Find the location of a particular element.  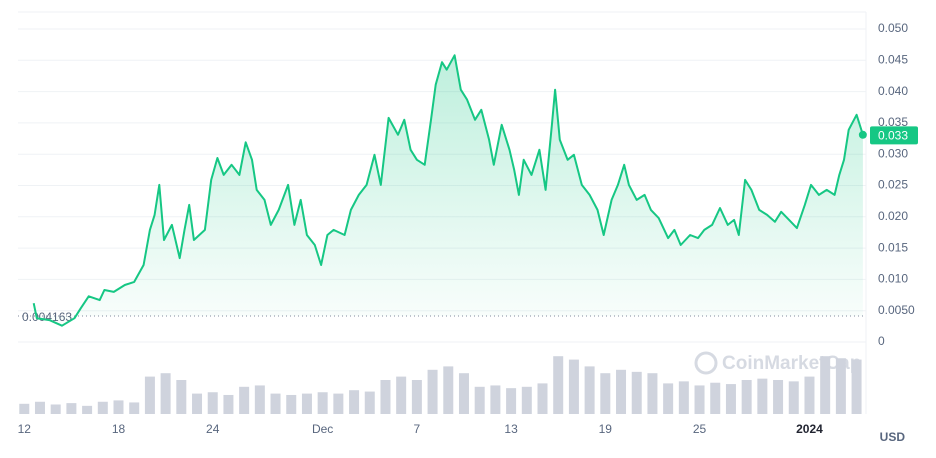

x-tick-label: 7 is located at coordinates (417, 429).